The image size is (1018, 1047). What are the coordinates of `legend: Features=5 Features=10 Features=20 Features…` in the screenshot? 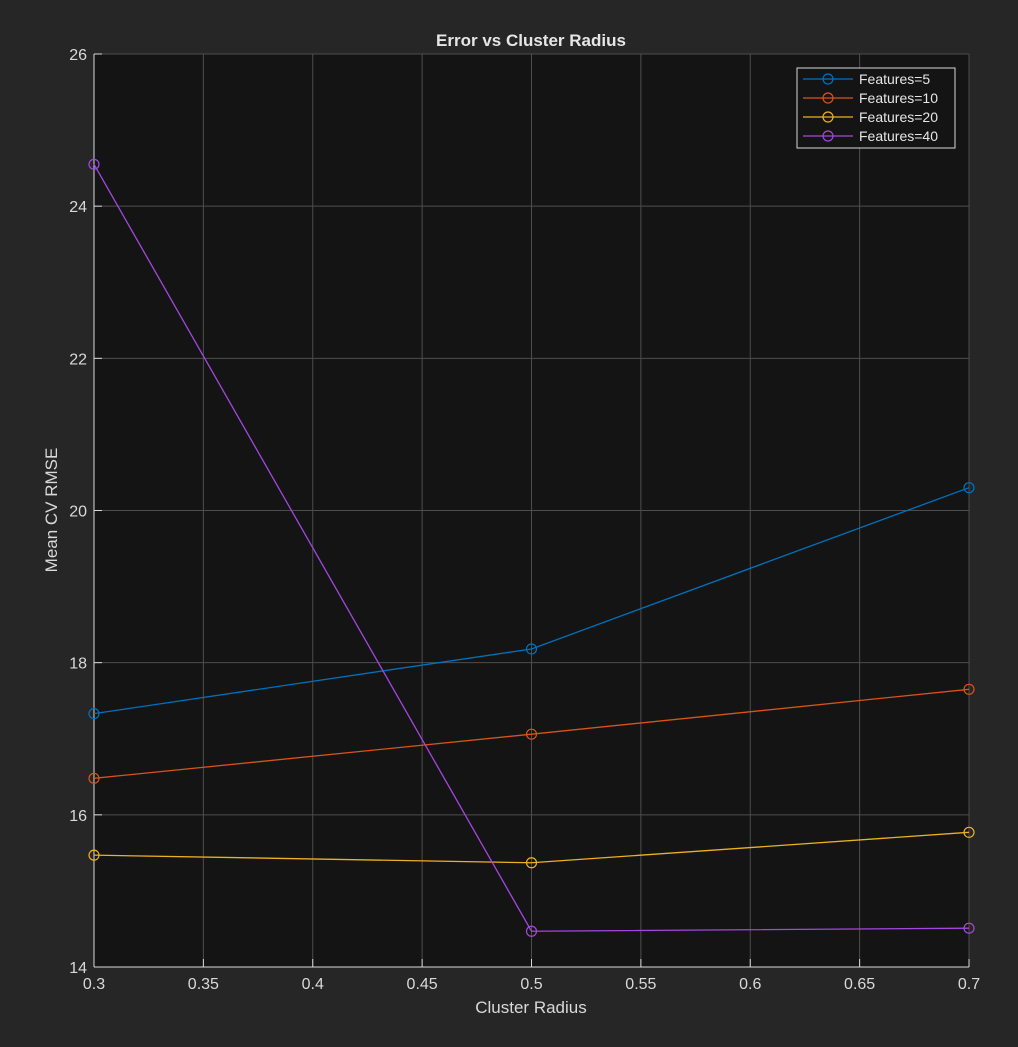 It's located at (876, 108).